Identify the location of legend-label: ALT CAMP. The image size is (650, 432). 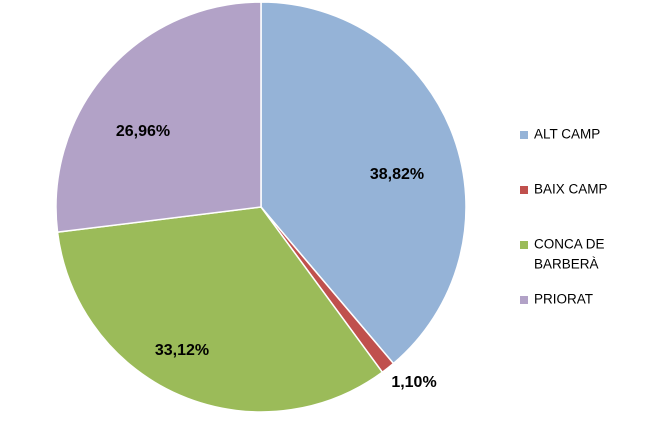
(567, 134).